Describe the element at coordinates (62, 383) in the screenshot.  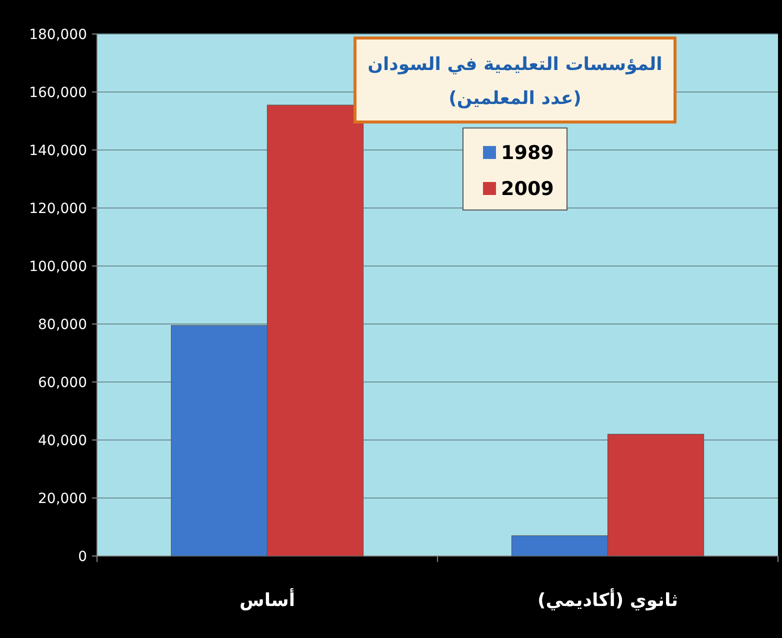
I see `ytick: 60,000` at that location.